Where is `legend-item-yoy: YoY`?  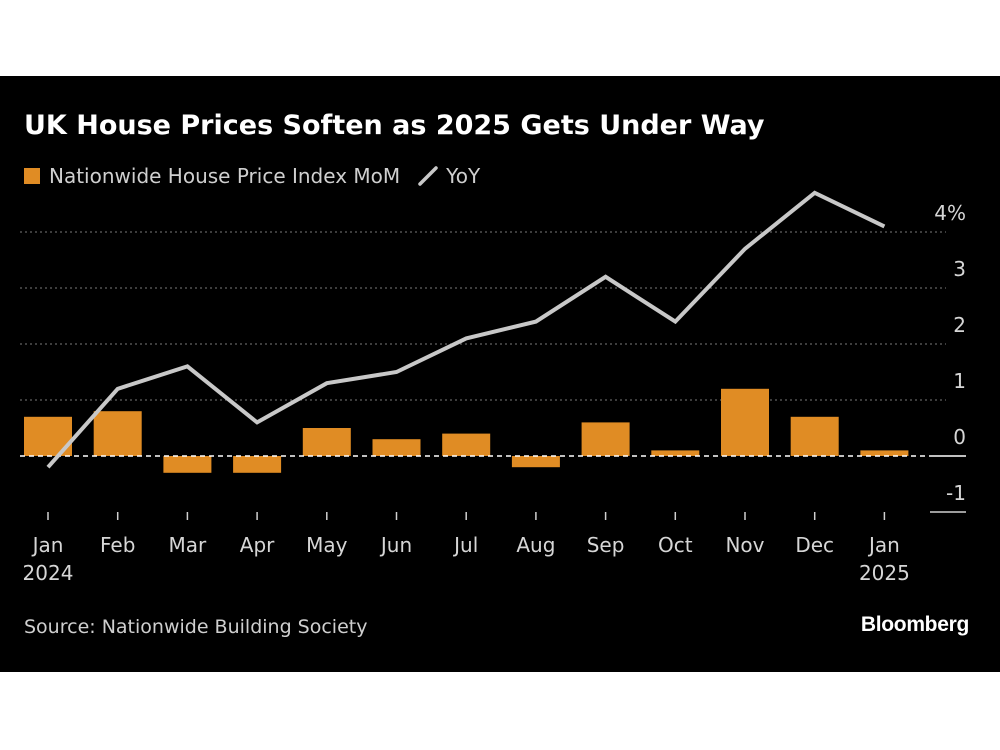
legend-item-yoy: YoY is located at coordinates (440, 176).